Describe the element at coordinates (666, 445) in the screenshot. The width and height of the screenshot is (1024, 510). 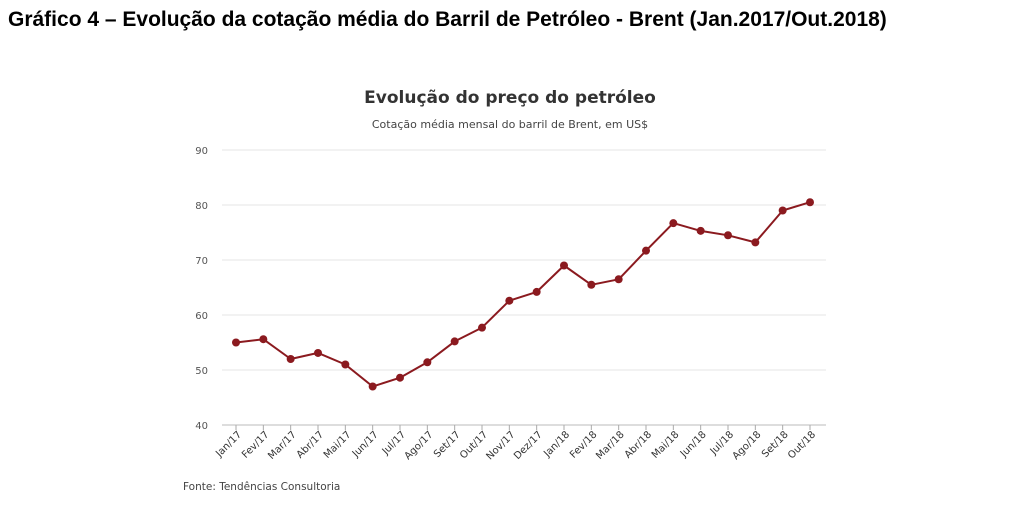
I see `x-tick-label: Mai/18` at that location.